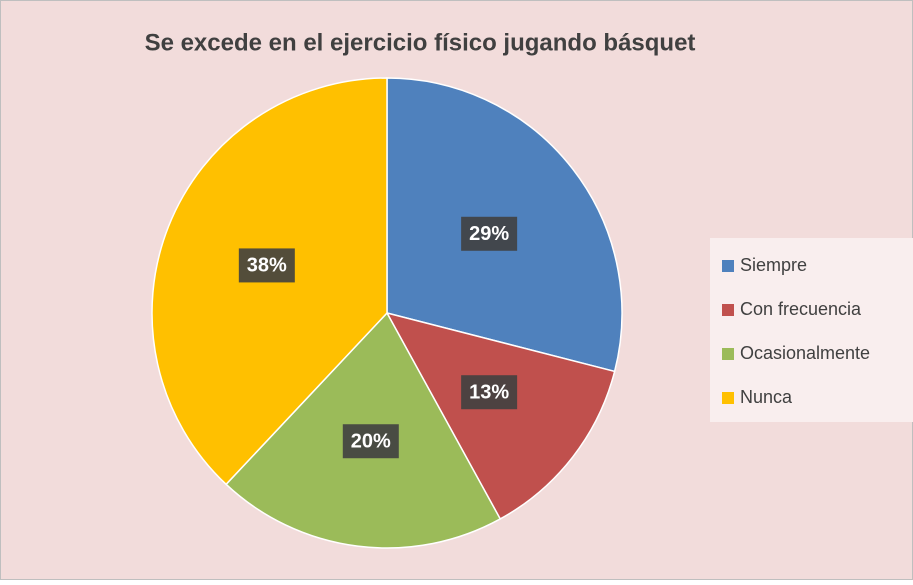 The width and height of the screenshot is (913, 585). I want to click on data-label: 13%, so click(489, 392).